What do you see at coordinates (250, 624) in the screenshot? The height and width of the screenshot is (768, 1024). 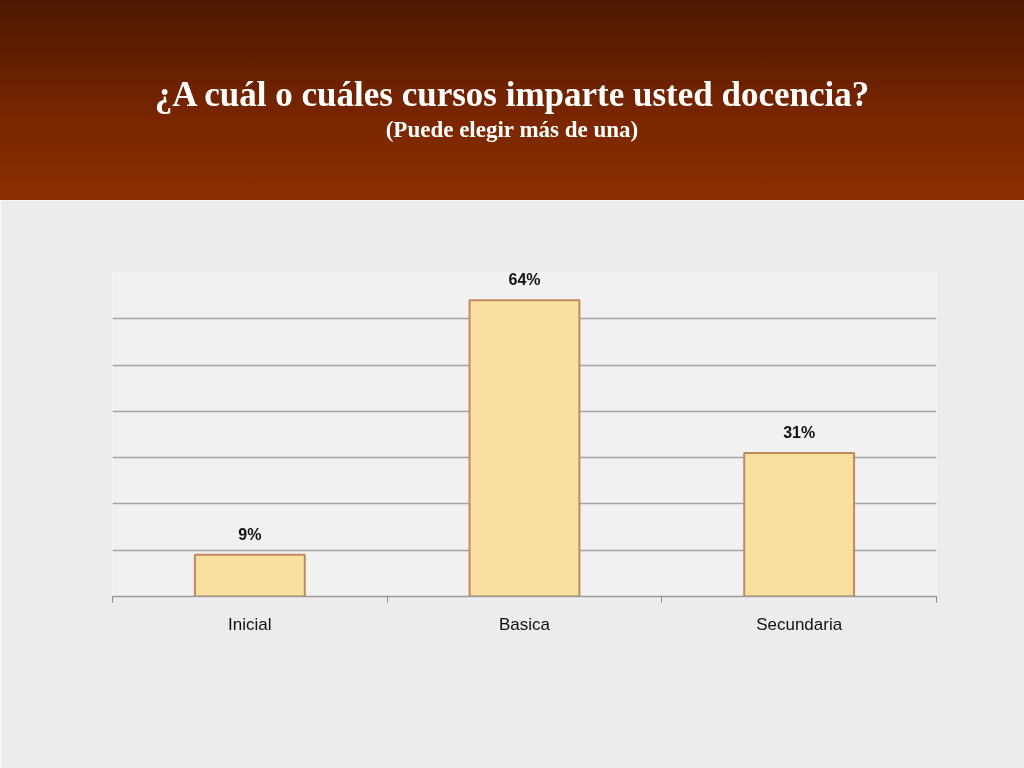 I see `x-tick-label: Inicial` at bounding box center [250, 624].